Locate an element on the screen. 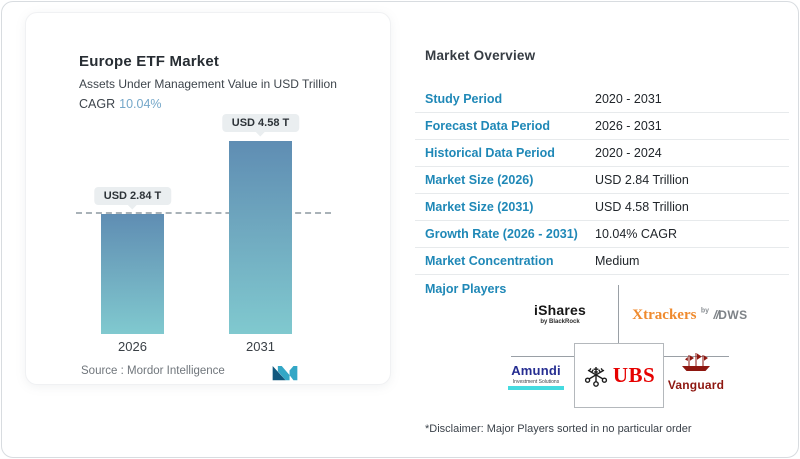 This screenshot has width=800, height=459. amundi-cyan-bar is located at coordinates (536, 388).